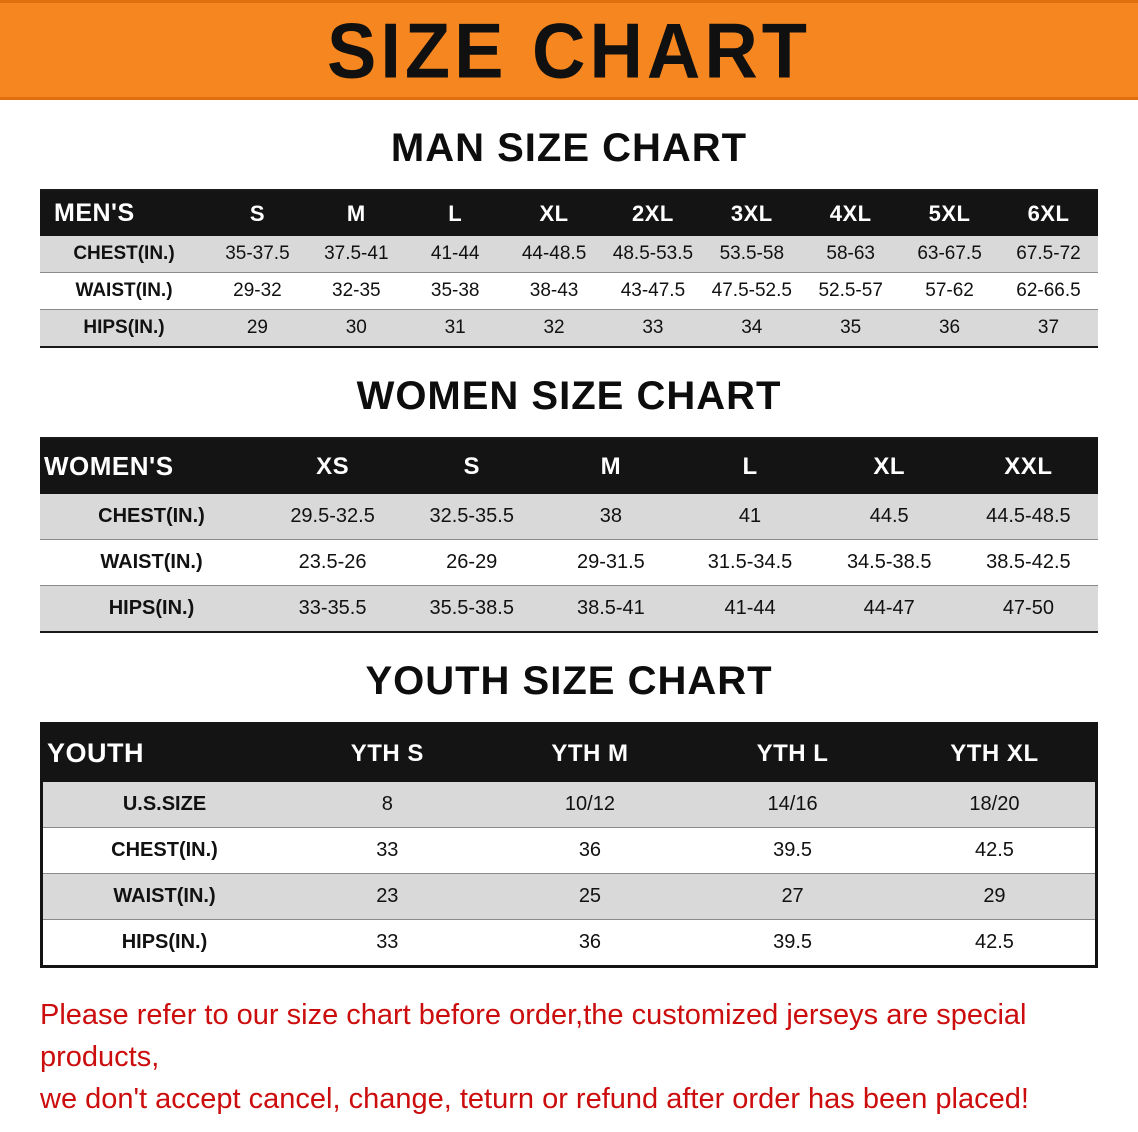 The height and width of the screenshot is (1132, 1138). I want to click on size-value-cell: 38.5-42.5, so click(1028, 562).